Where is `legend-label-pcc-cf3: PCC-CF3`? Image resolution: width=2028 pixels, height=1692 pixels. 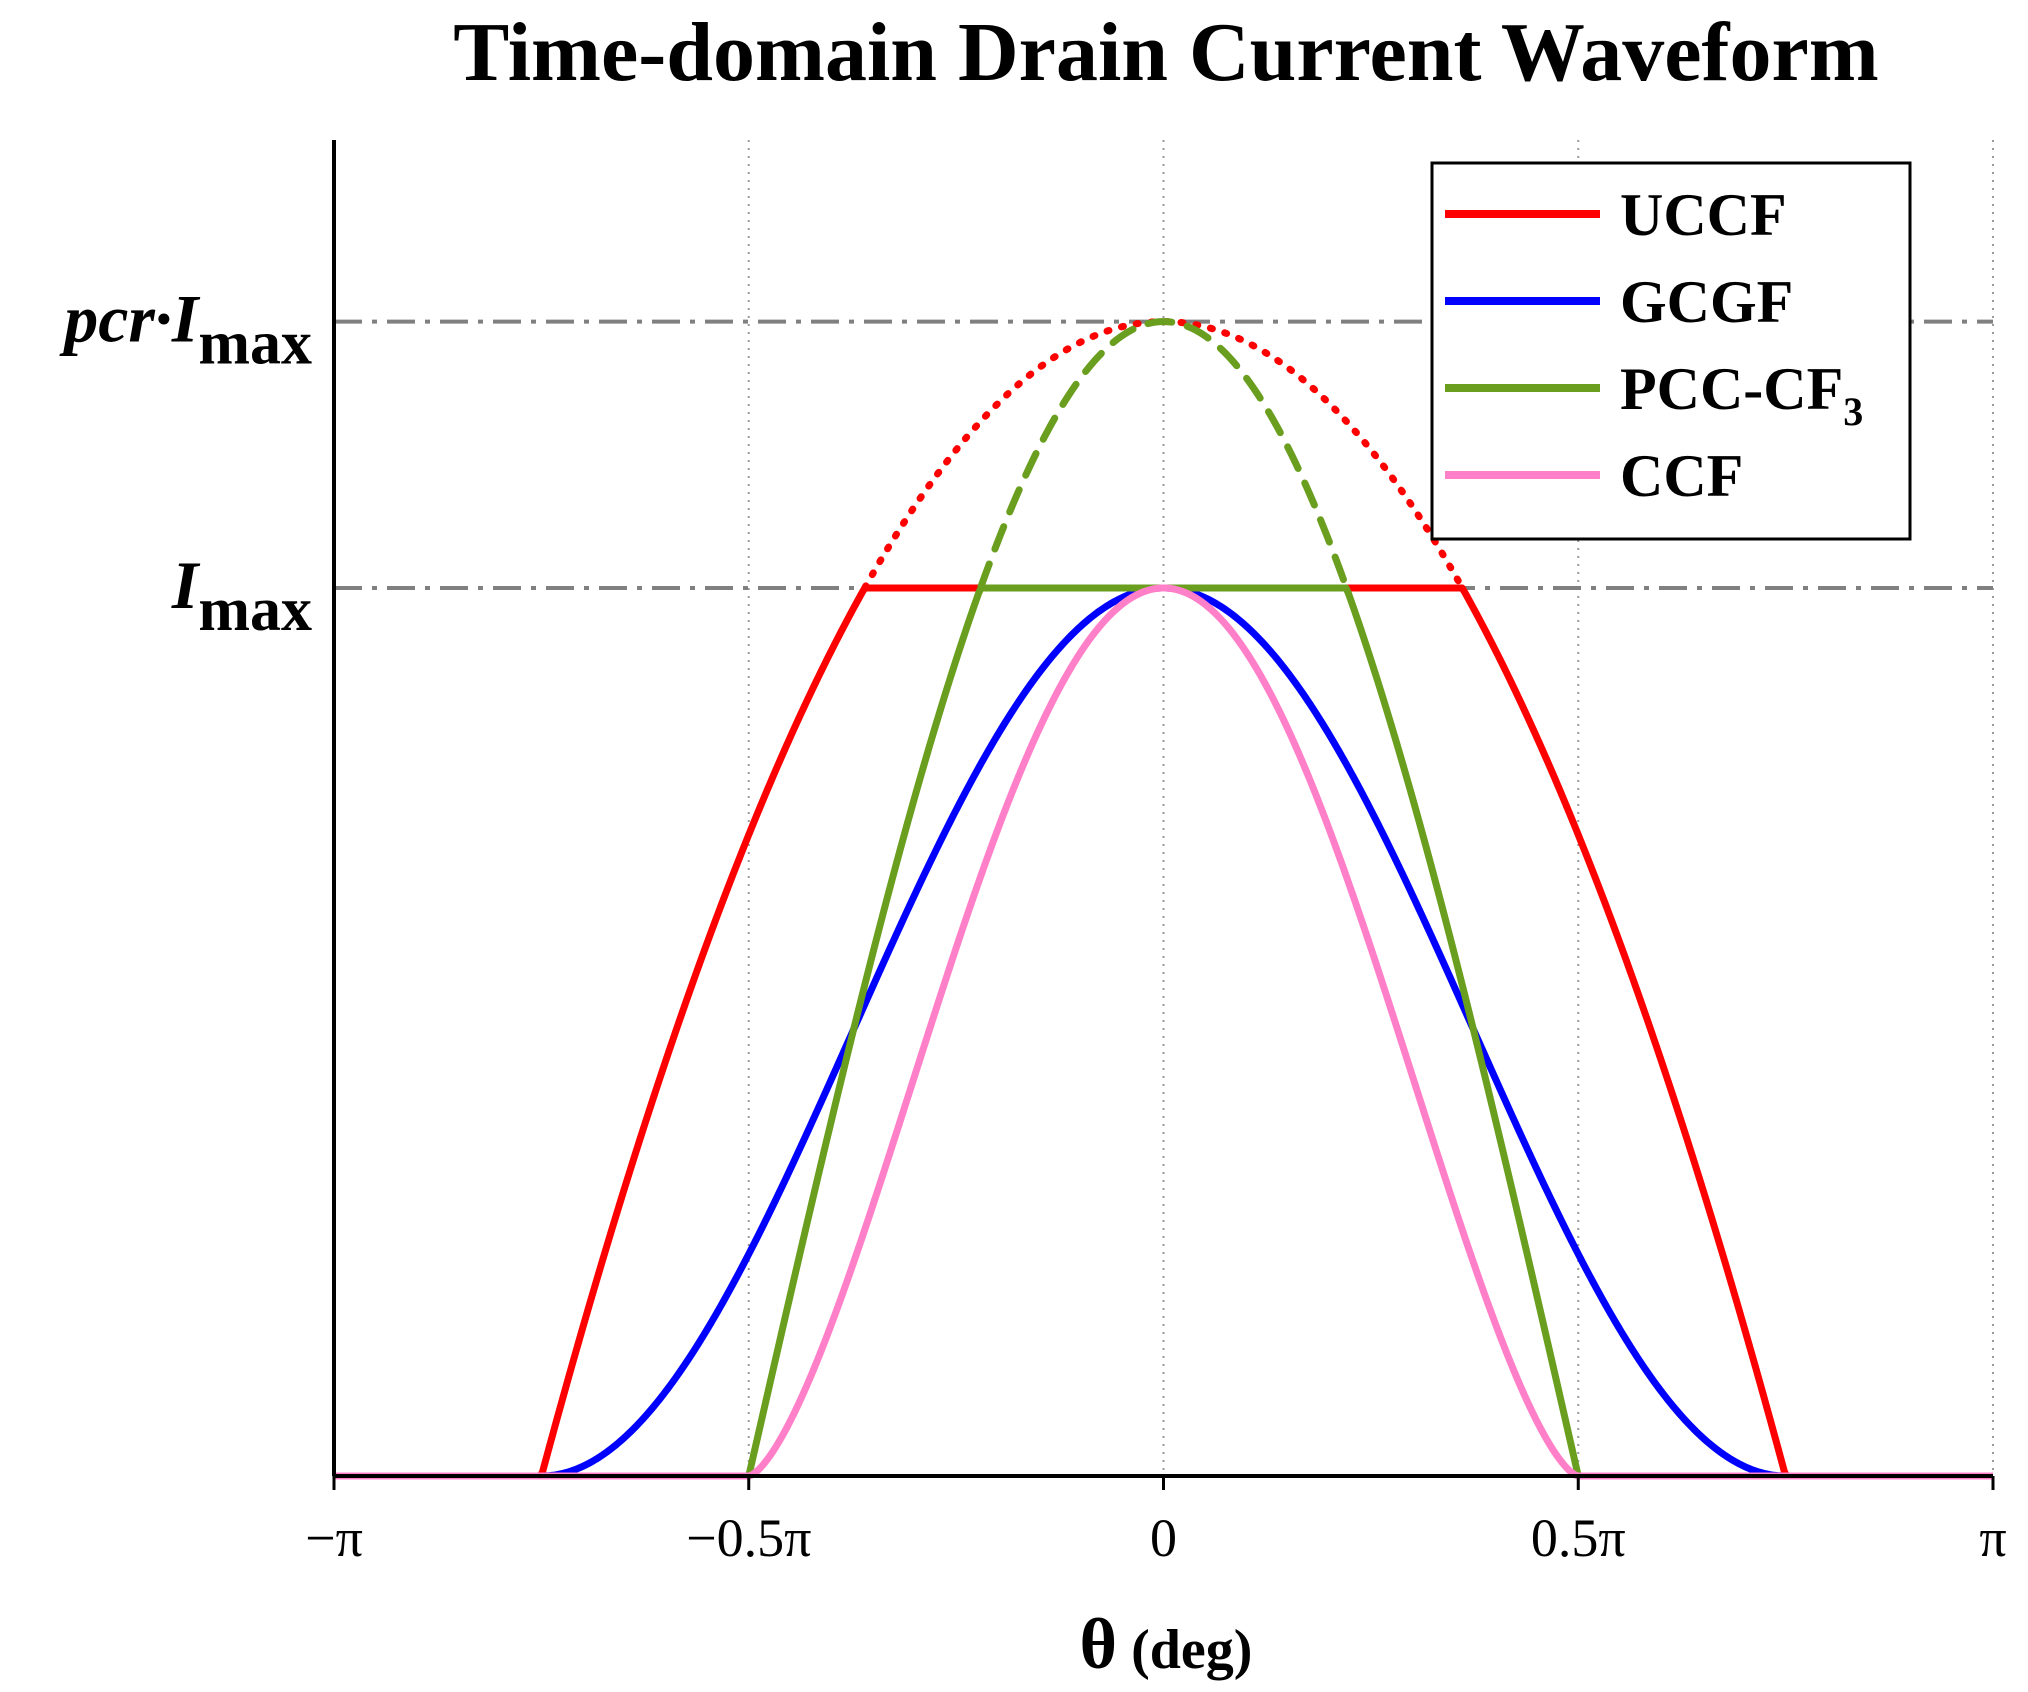 legend-label-pcc-cf3: PCC-CF3 is located at coordinates (1741, 395).